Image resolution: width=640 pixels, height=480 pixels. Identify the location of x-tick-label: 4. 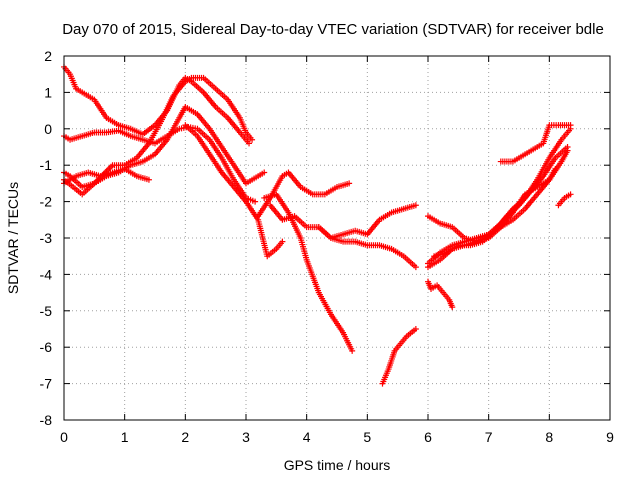
(307, 437).